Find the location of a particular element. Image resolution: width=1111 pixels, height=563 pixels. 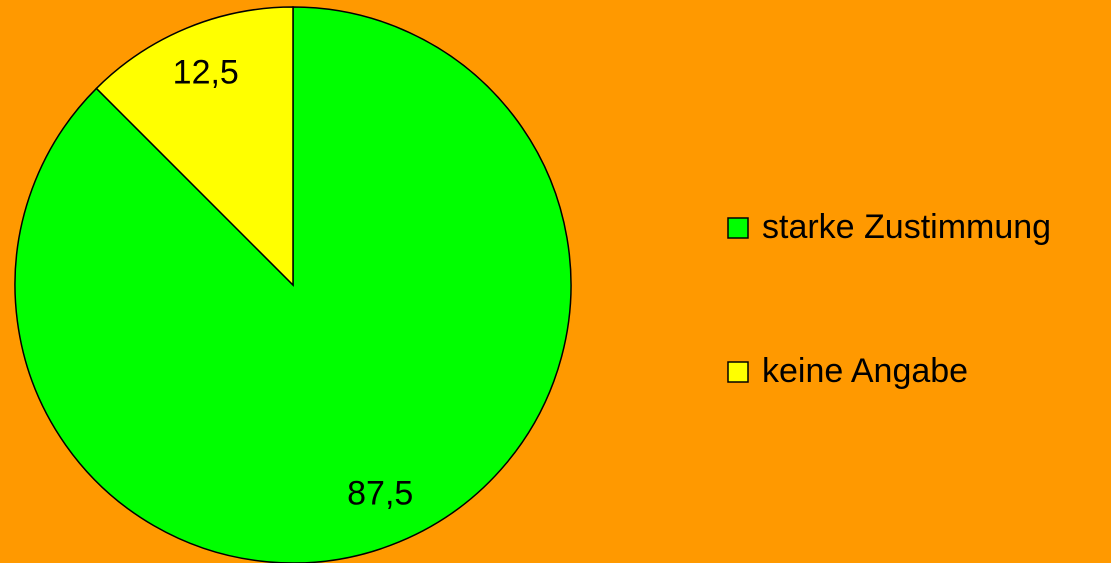

legend-label: keine Angabe is located at coordinates (865, 371).